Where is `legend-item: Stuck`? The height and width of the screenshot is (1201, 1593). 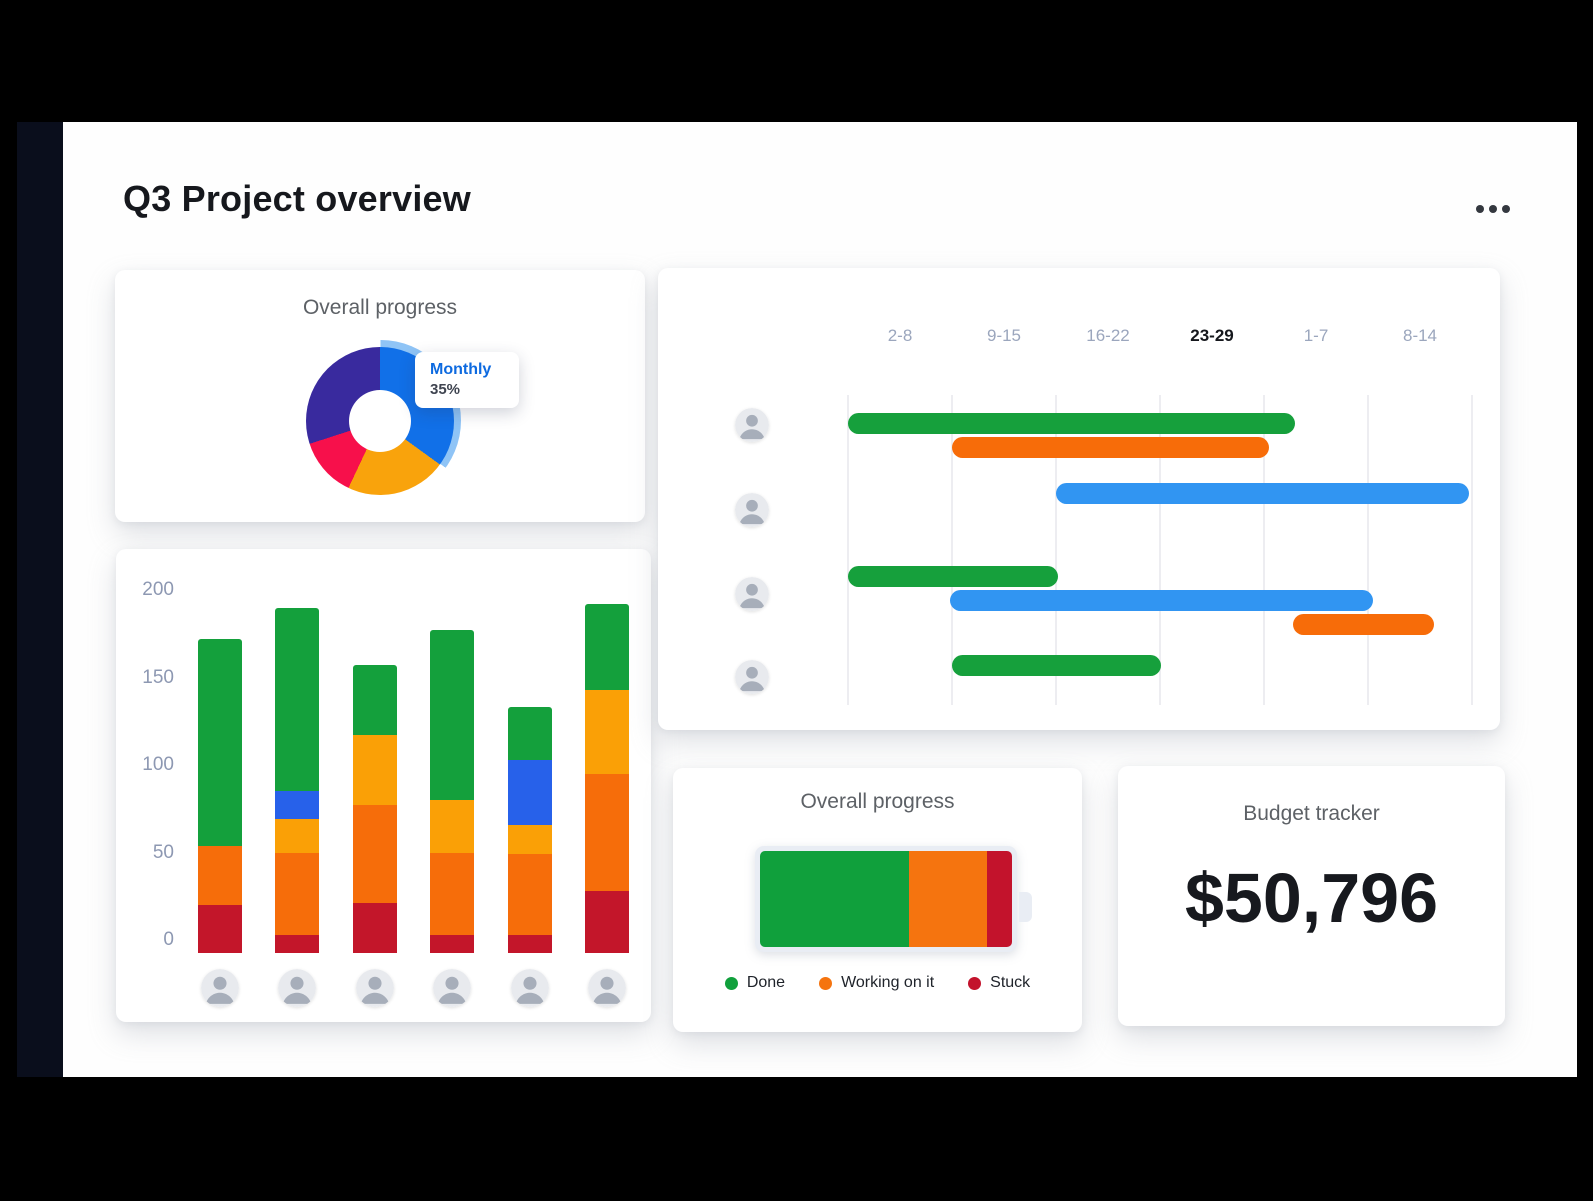 legend-item: Stuck is located at coordinates (999, 983).